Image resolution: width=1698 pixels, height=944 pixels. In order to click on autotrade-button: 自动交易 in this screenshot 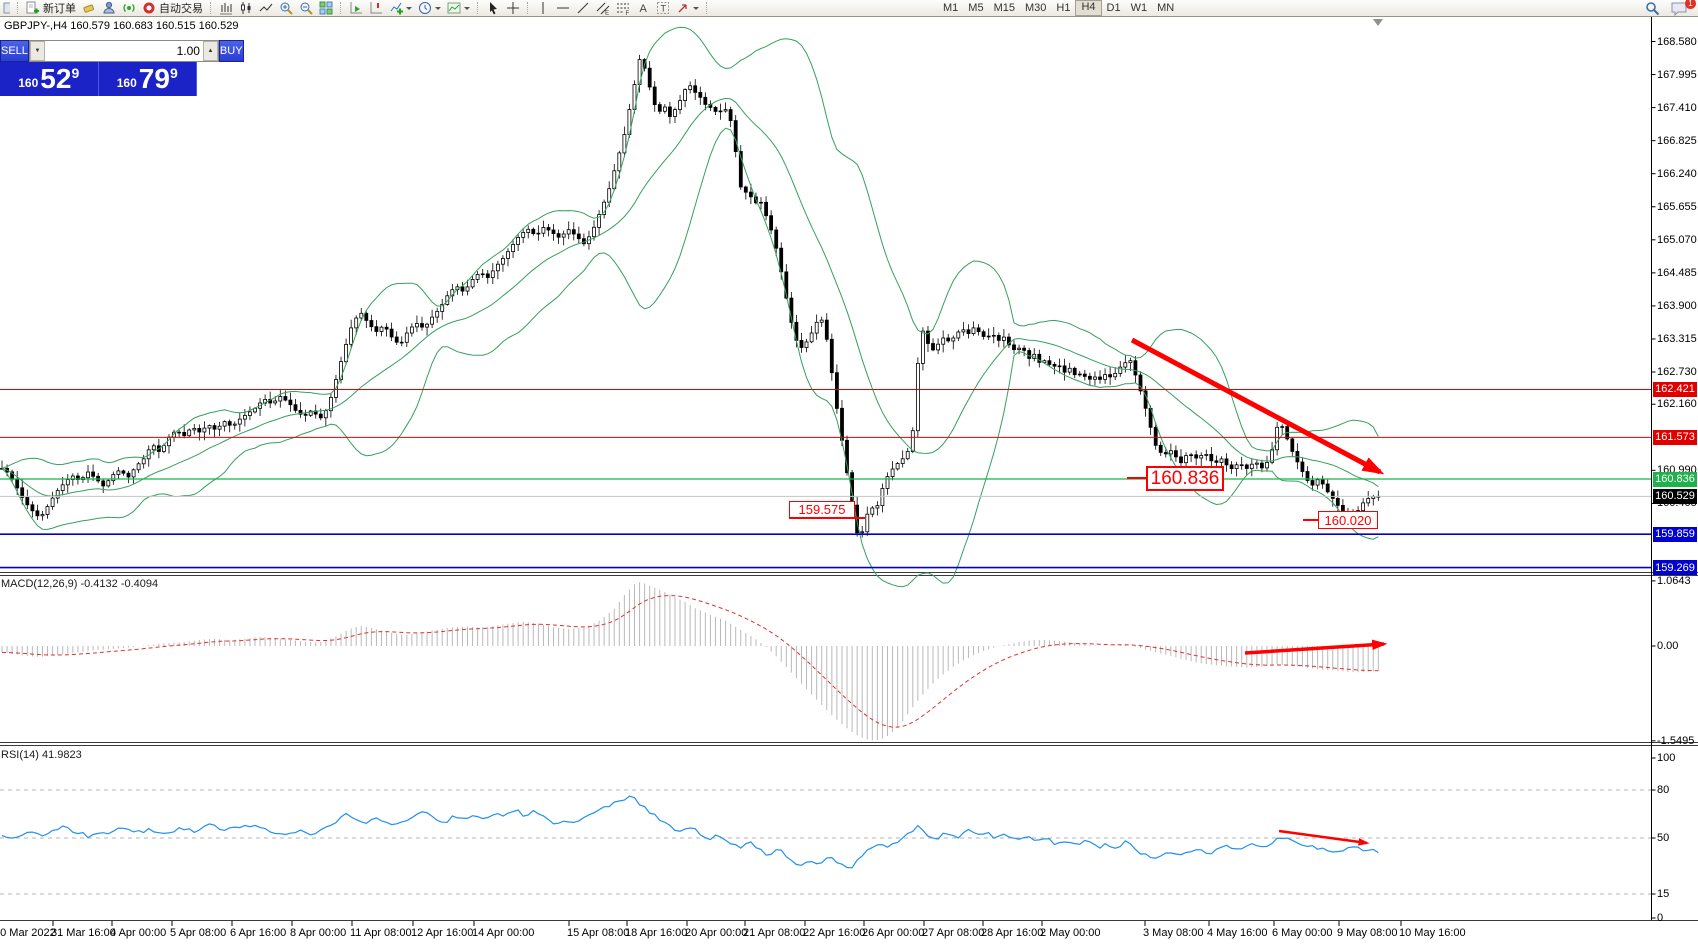, I will do `click(172, 8)`.